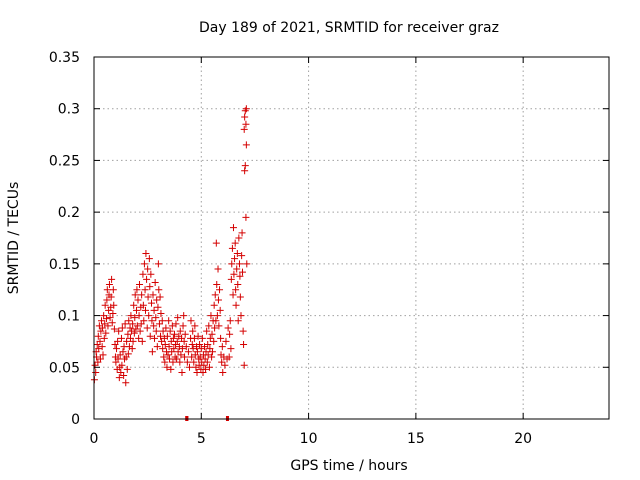  What do you see at coordinates (523, 439) in the screenshot?
I see `x-tick-label: 20` at bounding box center [523, 439].